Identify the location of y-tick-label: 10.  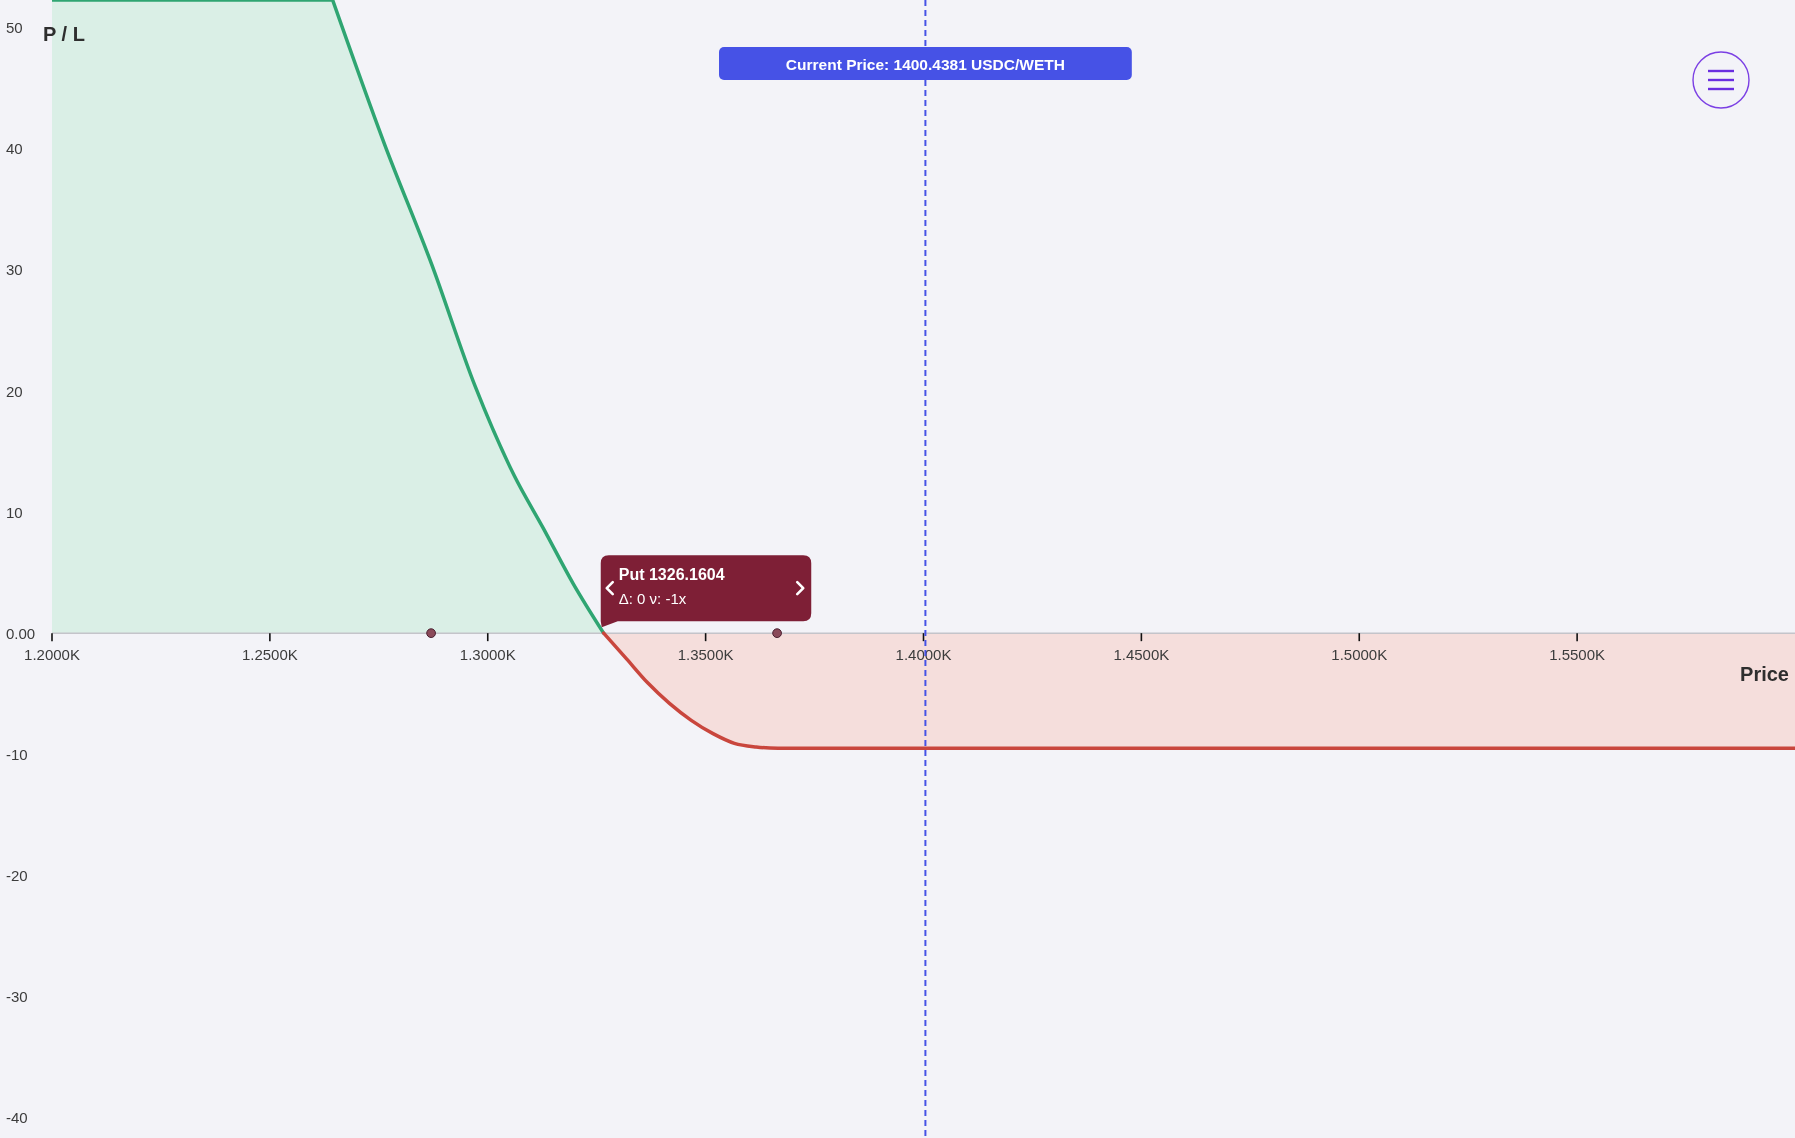
(14, 512).